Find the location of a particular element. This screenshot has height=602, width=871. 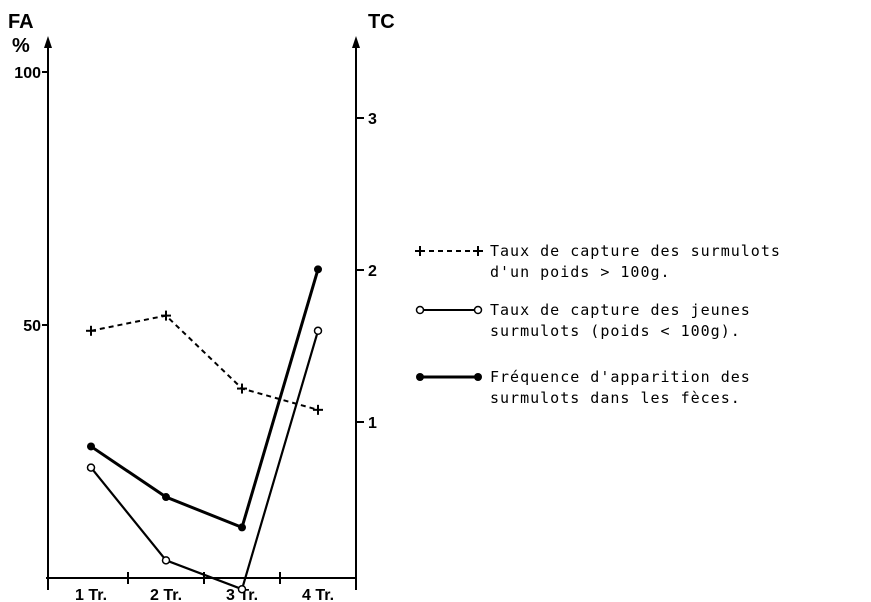

right-axis-title: TC is located at coordinates (381, 22).